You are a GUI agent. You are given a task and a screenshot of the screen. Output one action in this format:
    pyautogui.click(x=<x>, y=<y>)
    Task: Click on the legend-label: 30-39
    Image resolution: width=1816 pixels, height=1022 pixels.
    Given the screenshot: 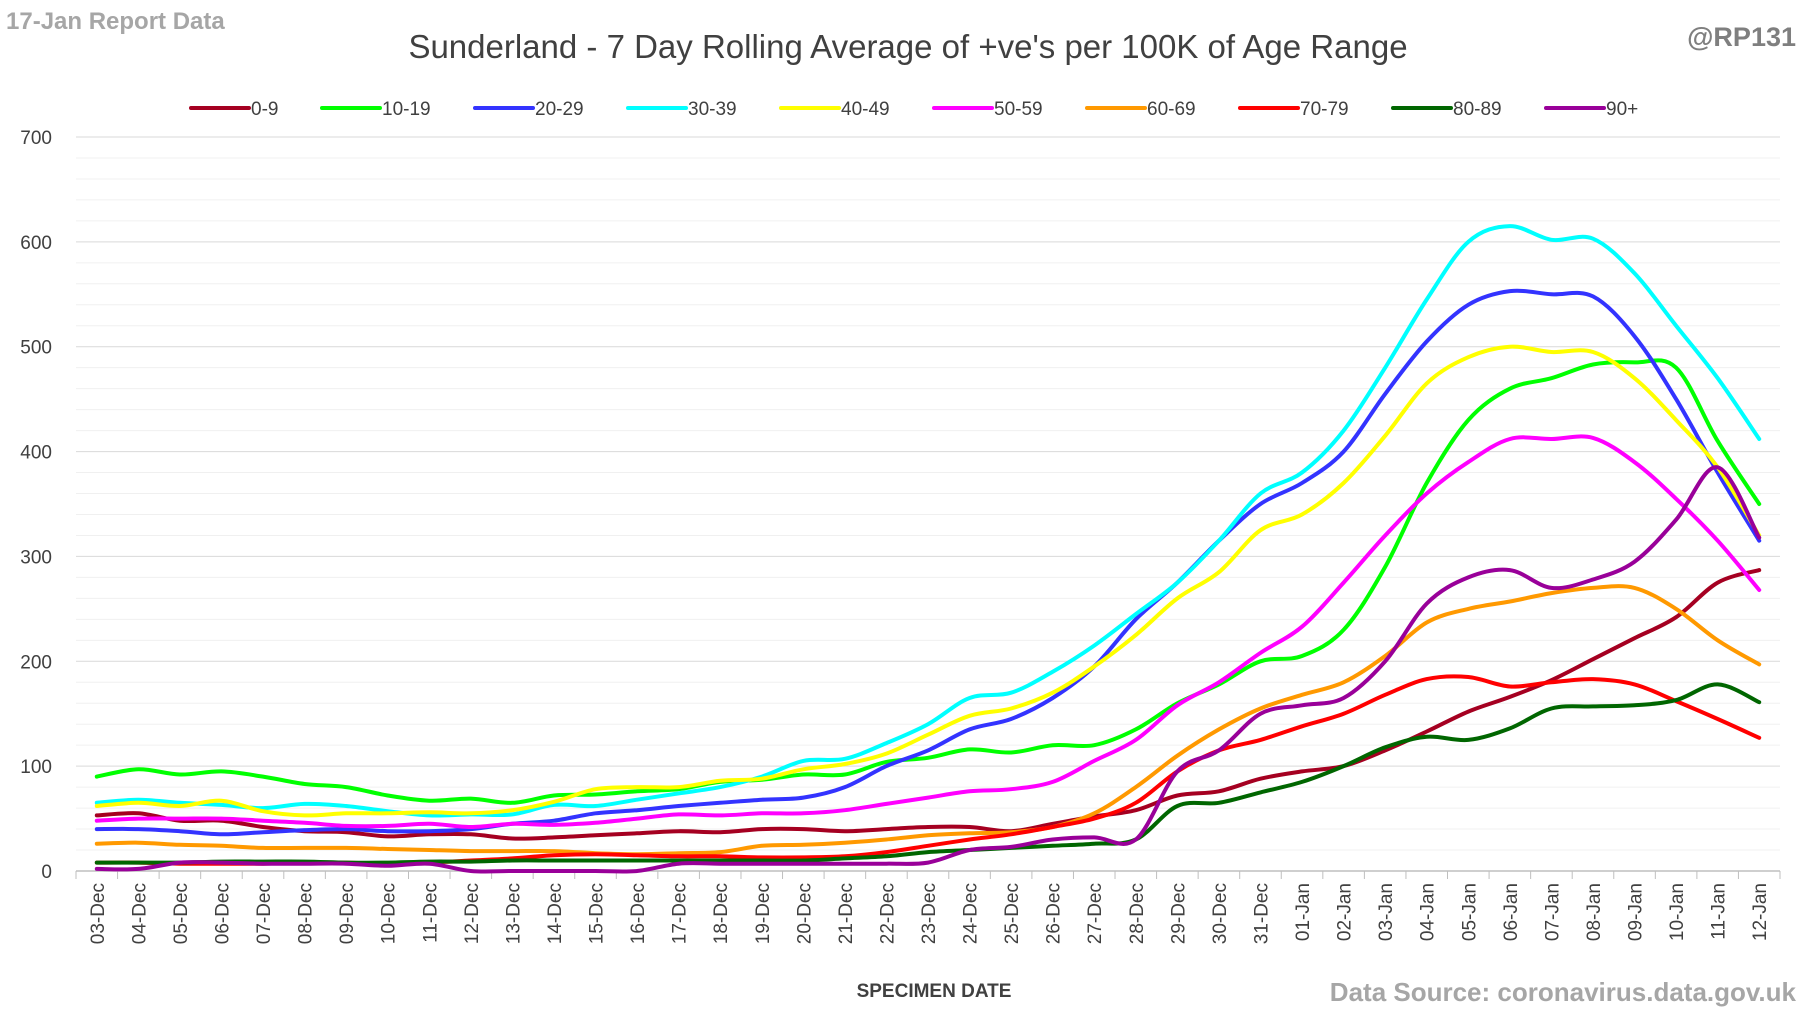 What is the action you would take?
    pyautogui.click(x=712, y=109)
    